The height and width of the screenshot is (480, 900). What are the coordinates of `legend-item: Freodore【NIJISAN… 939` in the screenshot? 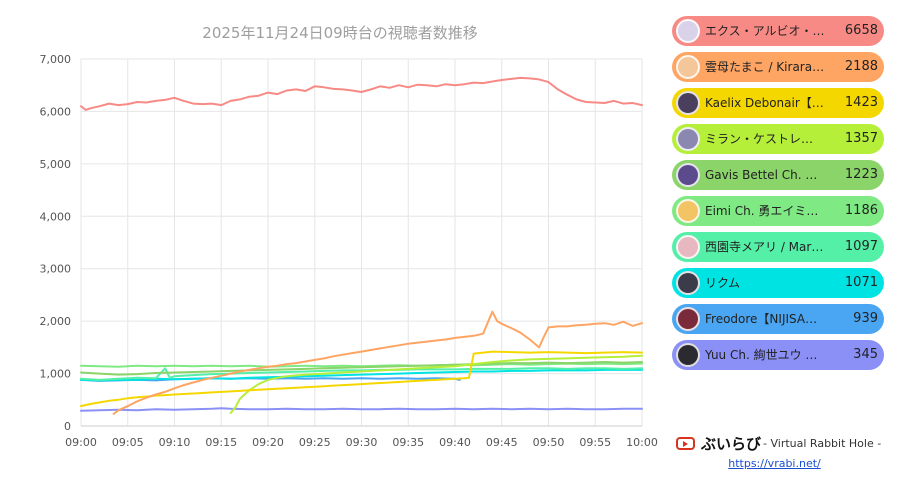 It's located at (778, 319).